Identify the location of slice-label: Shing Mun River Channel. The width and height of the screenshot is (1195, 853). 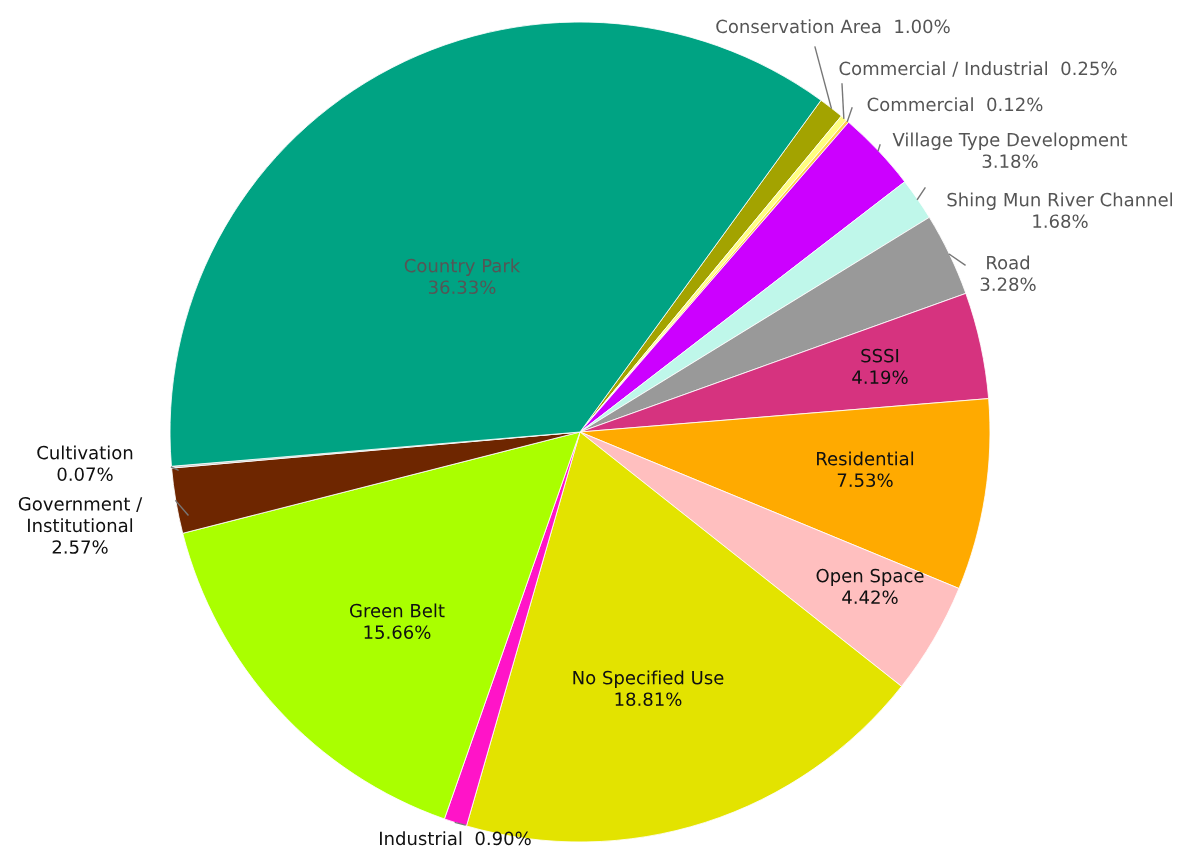
(1060, 201).